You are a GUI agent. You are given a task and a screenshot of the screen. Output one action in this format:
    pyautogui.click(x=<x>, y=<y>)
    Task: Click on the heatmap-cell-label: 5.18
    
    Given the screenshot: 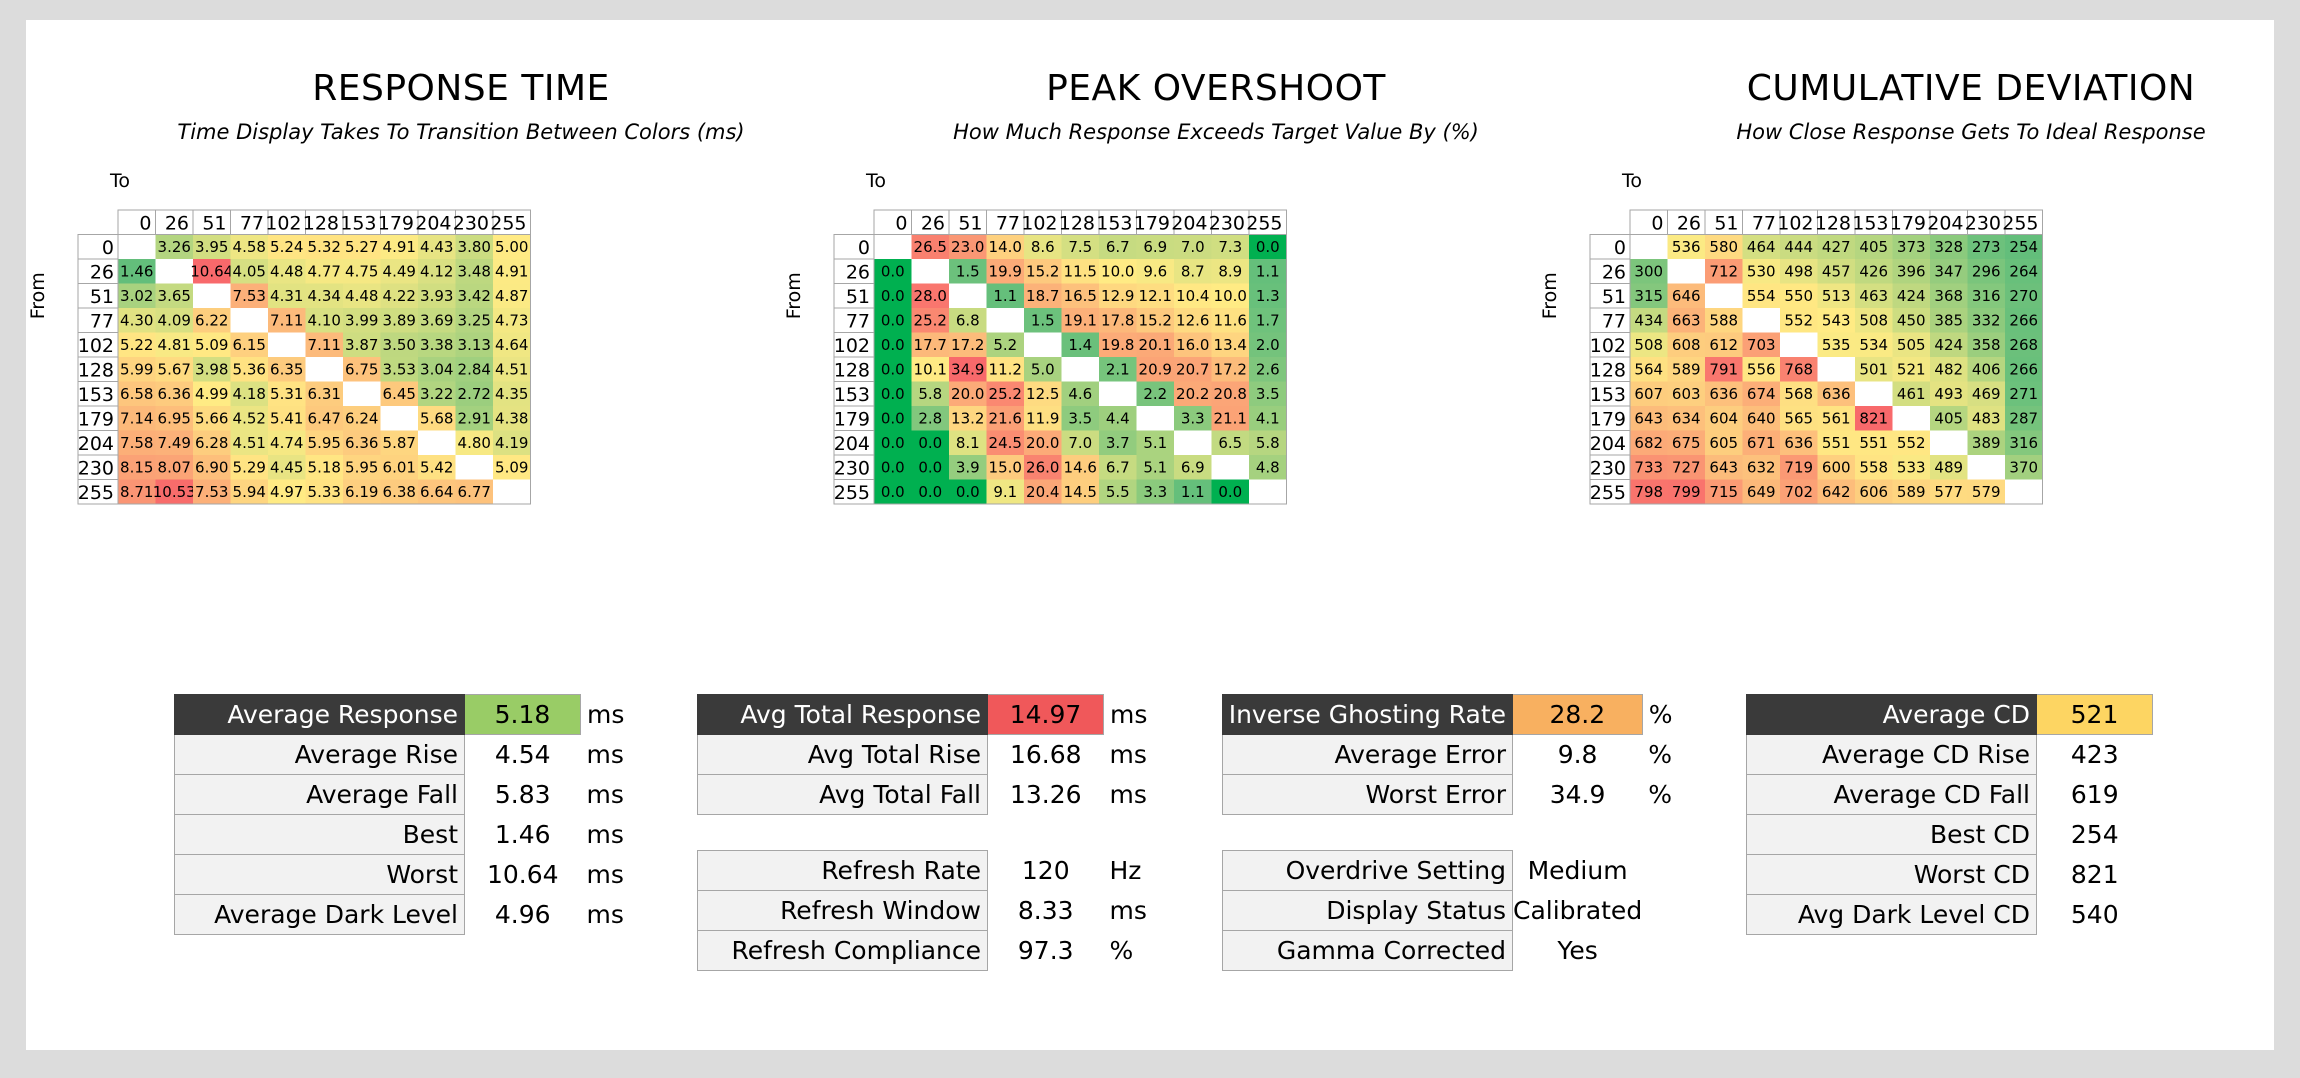 What is the action you would take?
    pyautogui.click(x=324, y=468)
    